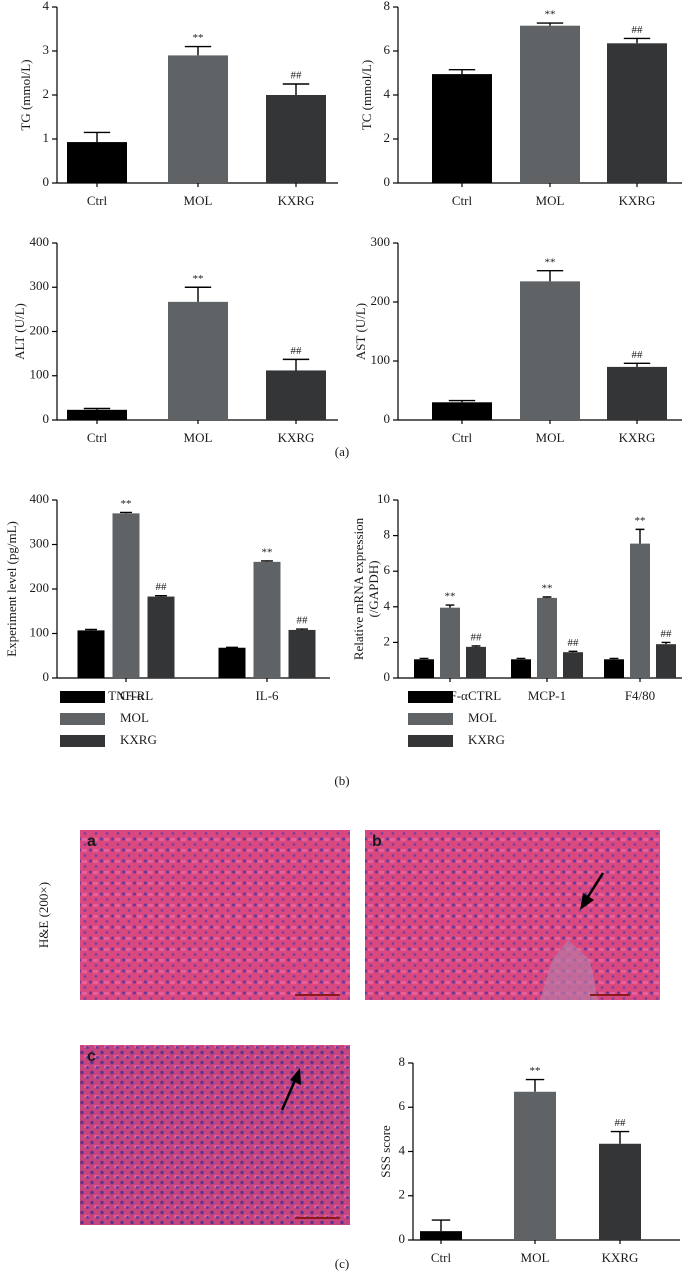 This screenshot has height=1275, width=685. Describe the element at coordinates (267, 695) in the screenshot. I see `x-tick-label: IL-6` at that location.